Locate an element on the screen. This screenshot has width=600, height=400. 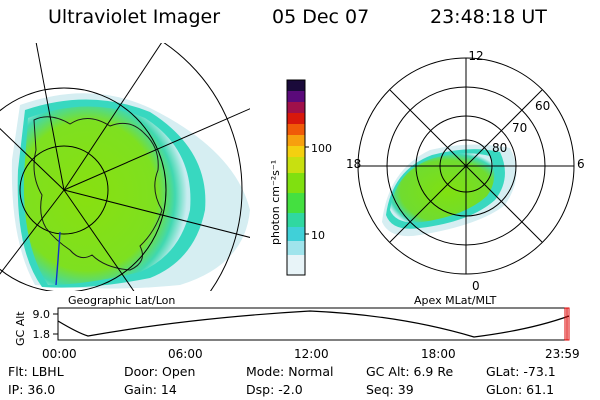
altitude-xtick-1800: 18:00 is located at coordinates (438, 354).